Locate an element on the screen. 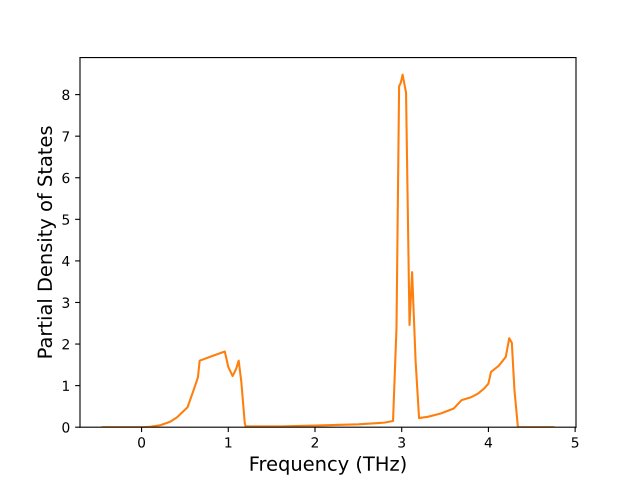 The height and width of the screenshot is (480, 640). y-tick-label: 3 is located at coordinates (66, 302).